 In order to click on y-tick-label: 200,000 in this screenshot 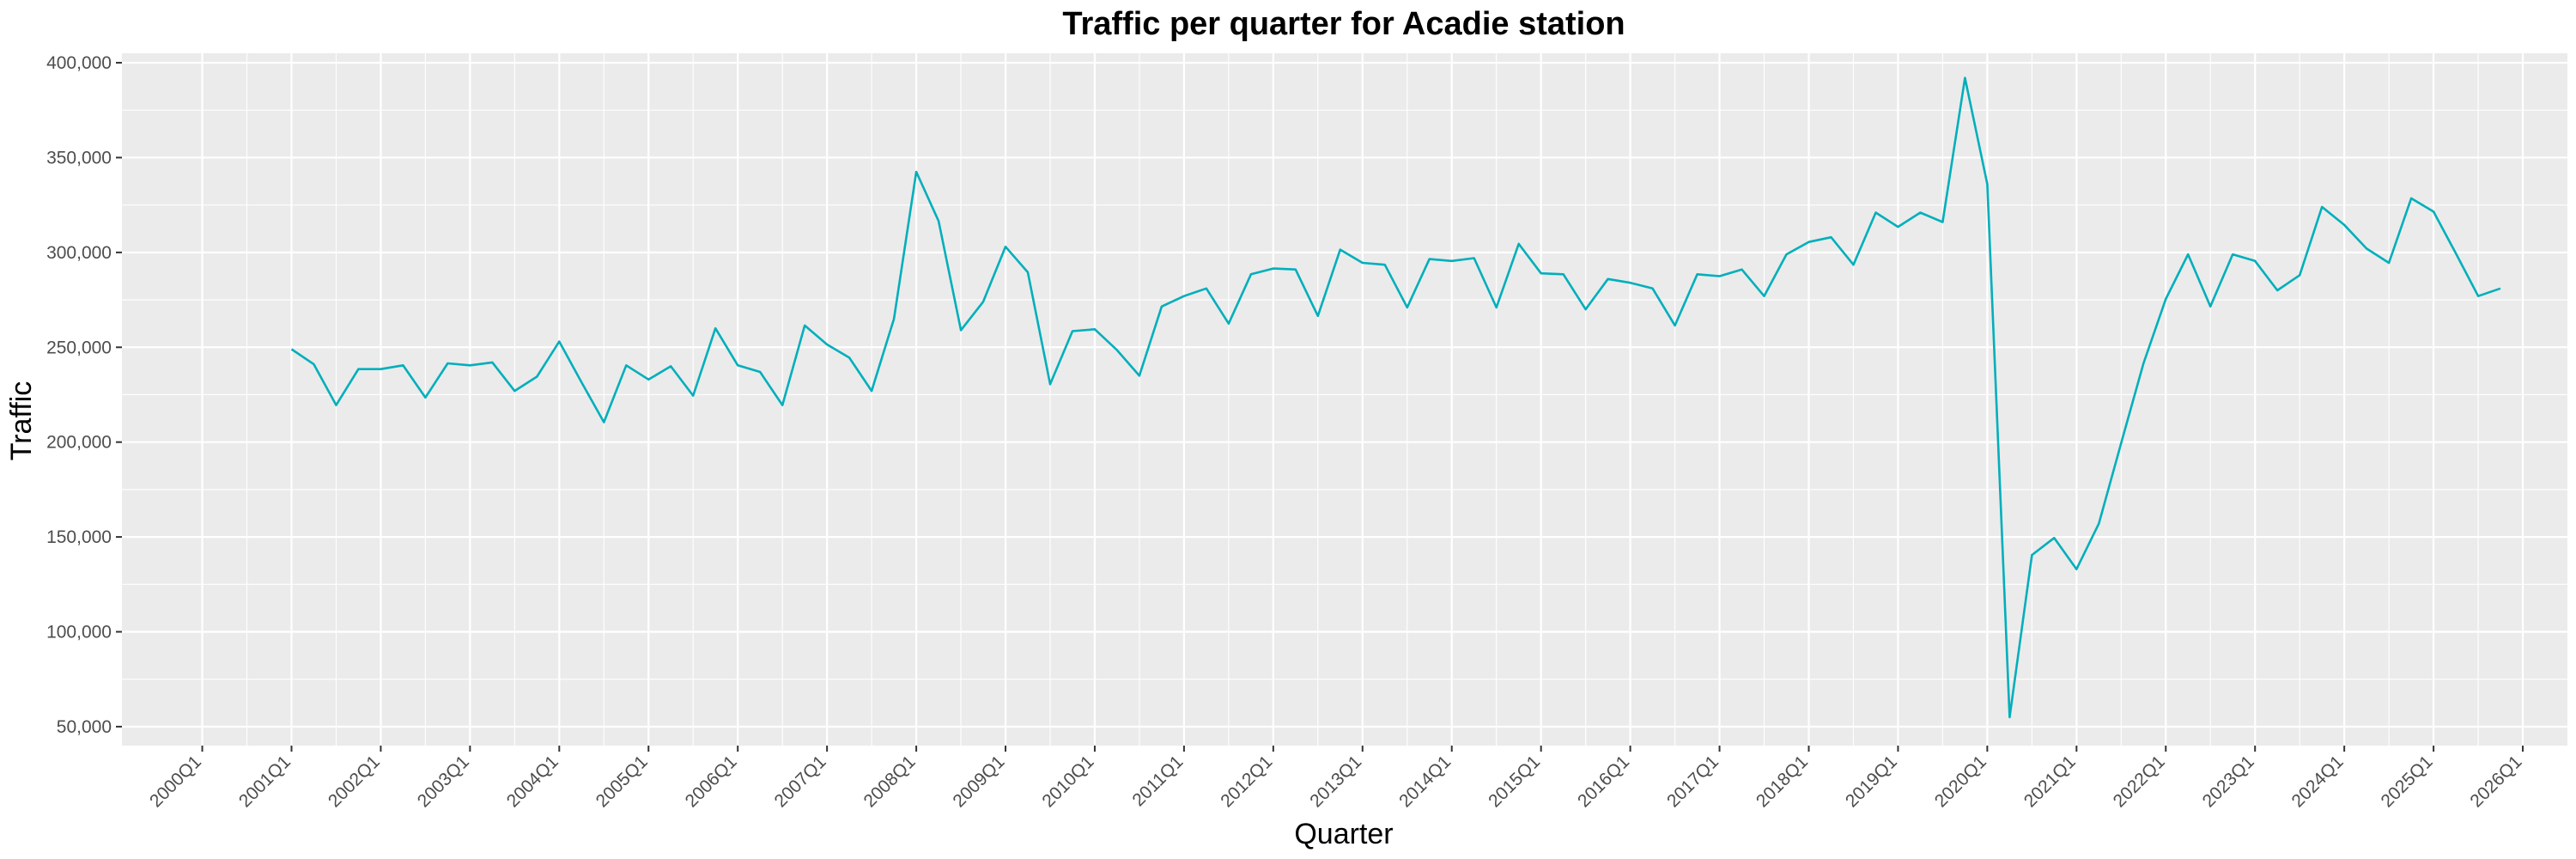, I will do `click(79, 443)`.